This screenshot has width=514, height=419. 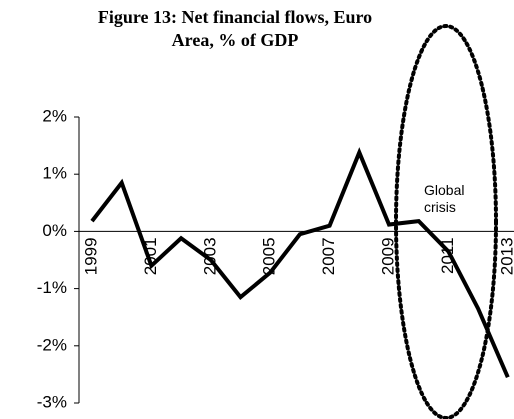 What do you see at coordinates (52, 287) in the screenshot?
I see `y-tick-label: -1%` at bounding box center [52, 287].